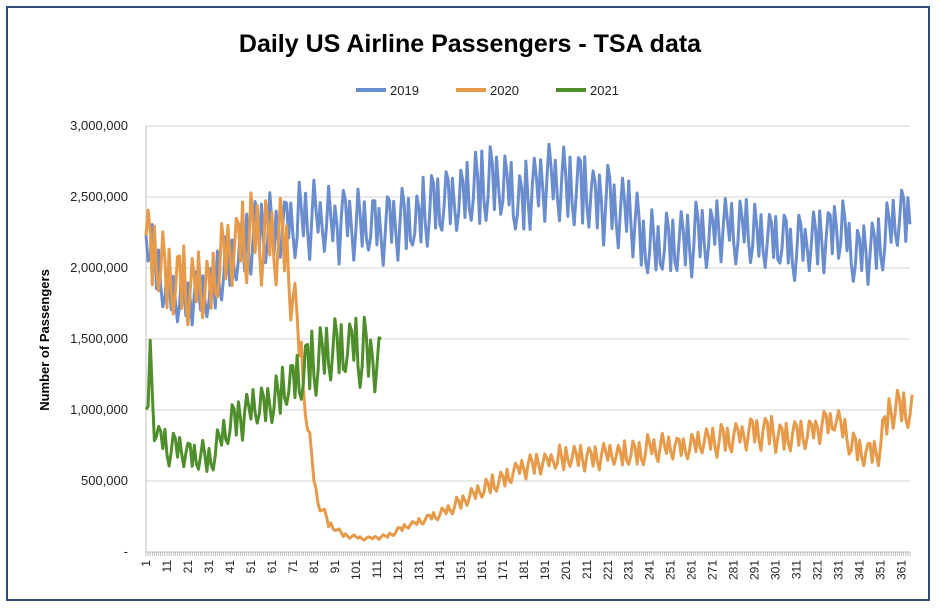  Describe the element at coordinates (99, 196) in the screenshot. I see `y-tick-label: 2,500,000` at that location.